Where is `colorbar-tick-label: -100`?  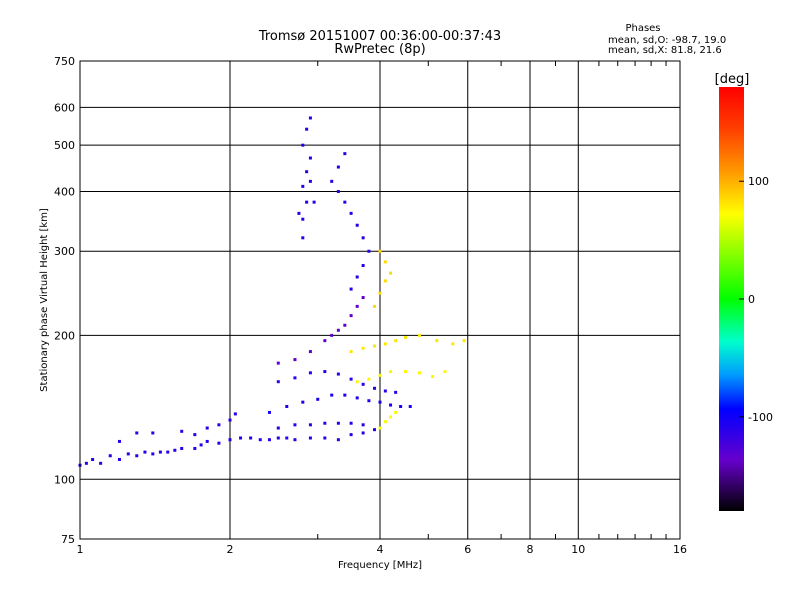 colorbar-tick-label: -100 is located at coordinates (760, 417).